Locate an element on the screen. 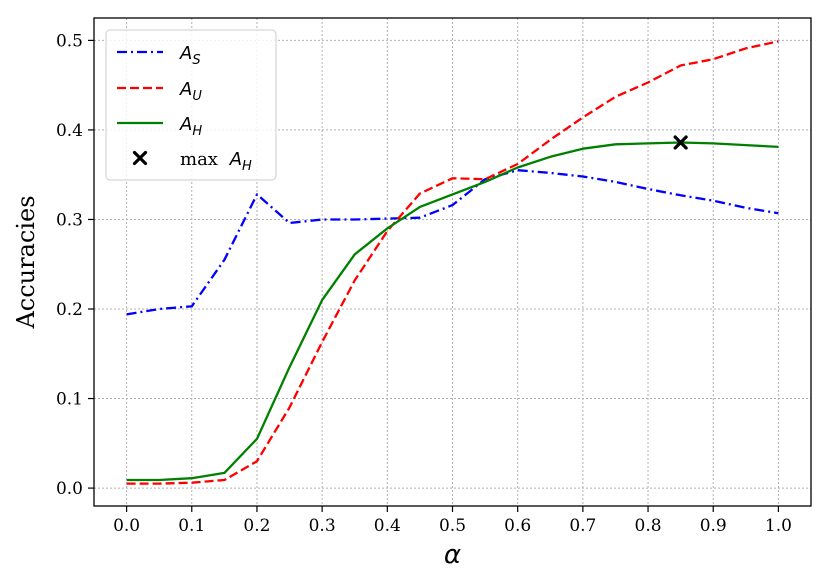 The height and width of the screenshot is (585, 831). y-tick-label: 0.4 is located at coordinates (69, 131).